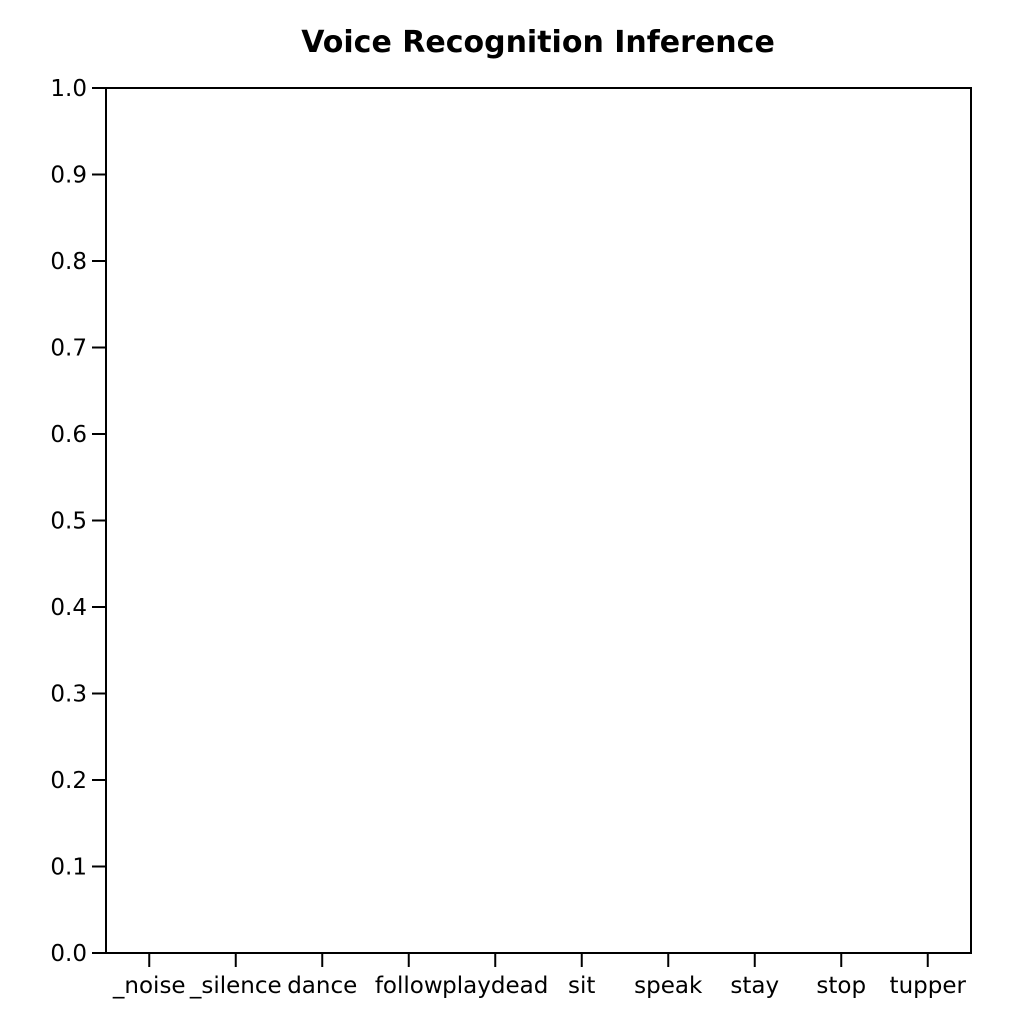 This screenshot has height=1024, width=1024. I want to click on y-tick-label: 0.8, so click(68, 262).